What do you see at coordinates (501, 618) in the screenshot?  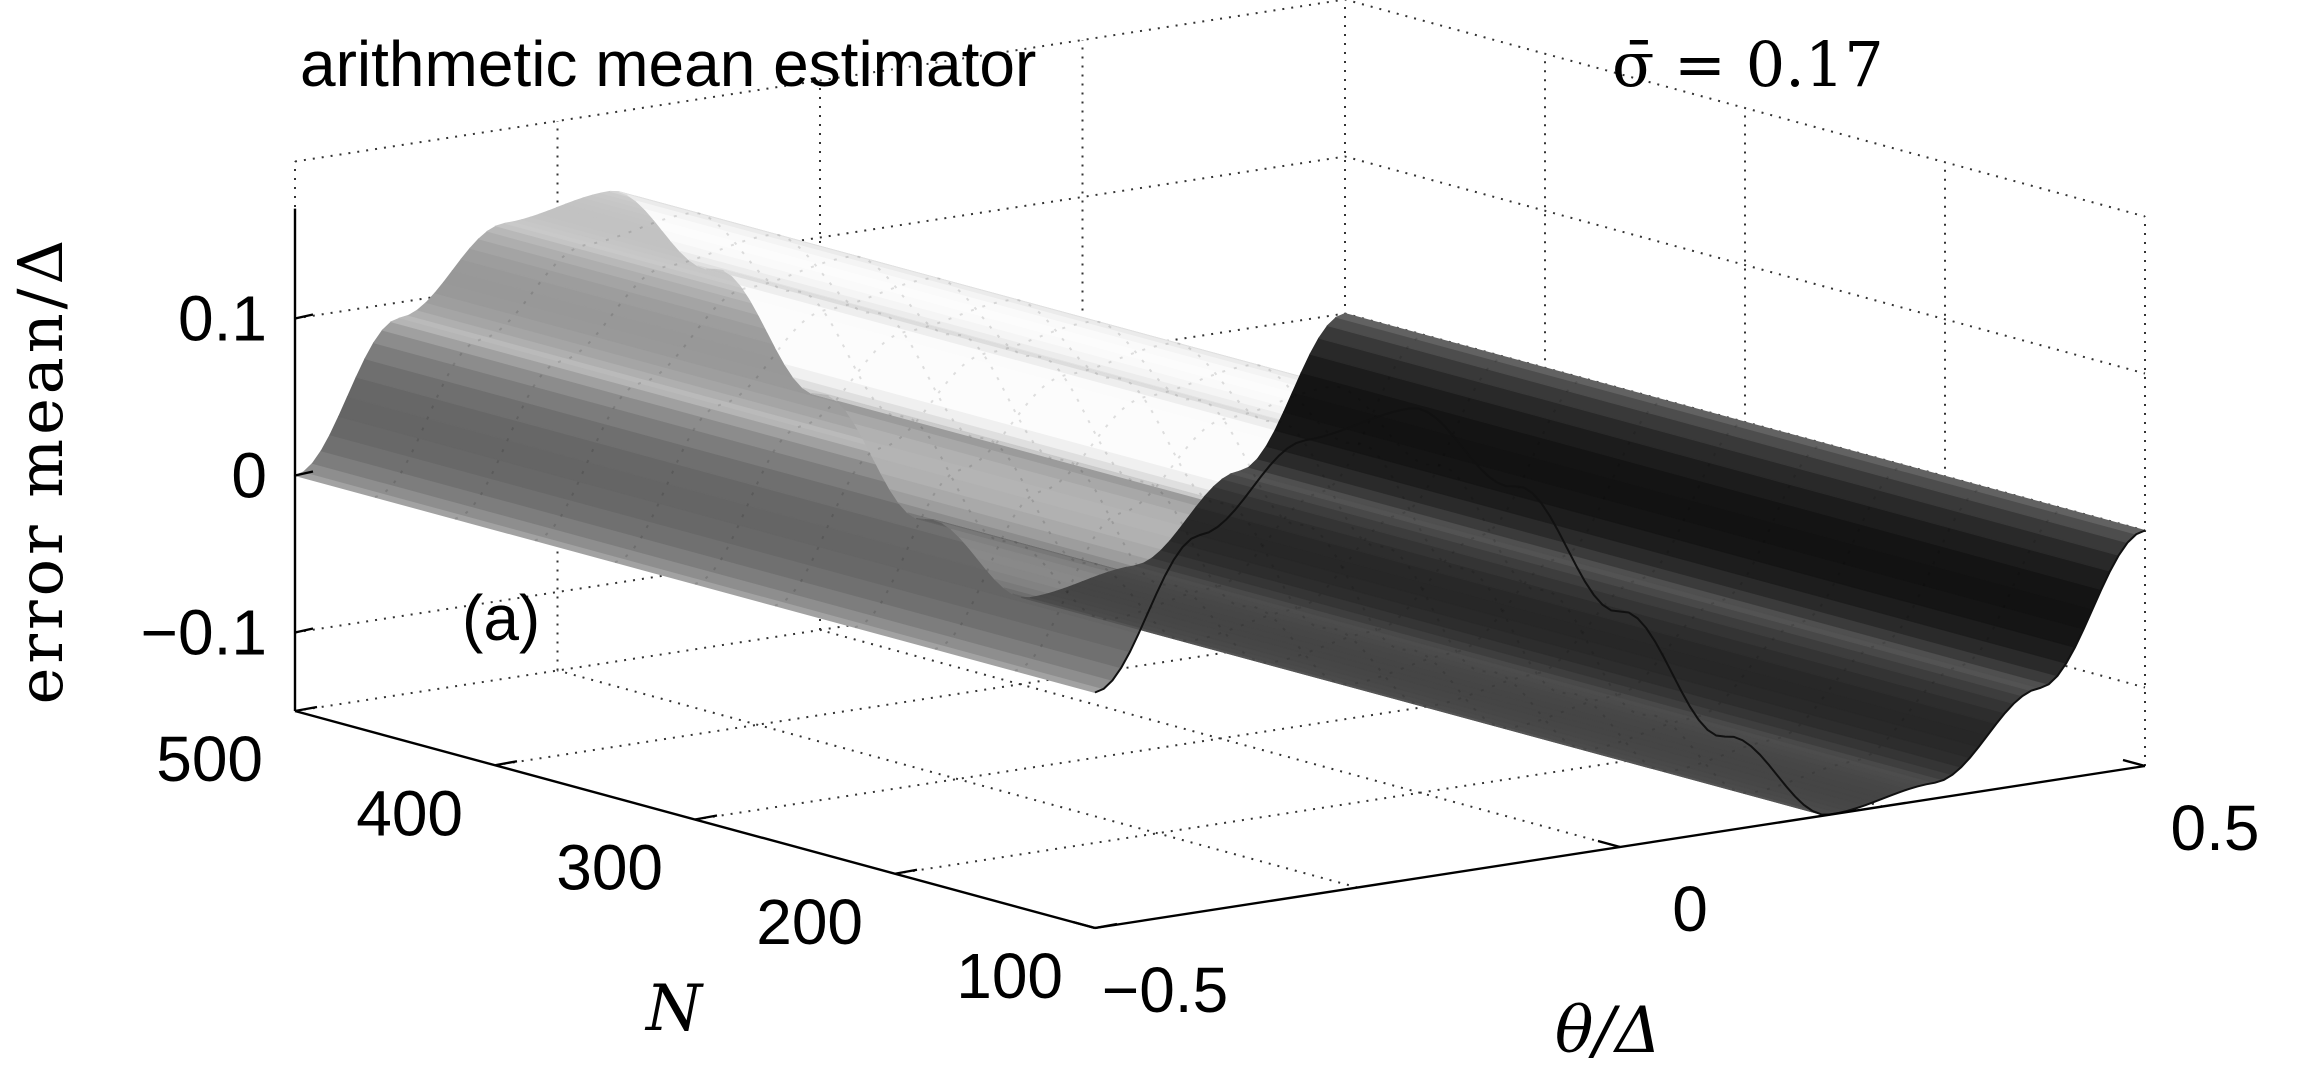 I see `panel-label: (a)` at bounding box center [501, 618].